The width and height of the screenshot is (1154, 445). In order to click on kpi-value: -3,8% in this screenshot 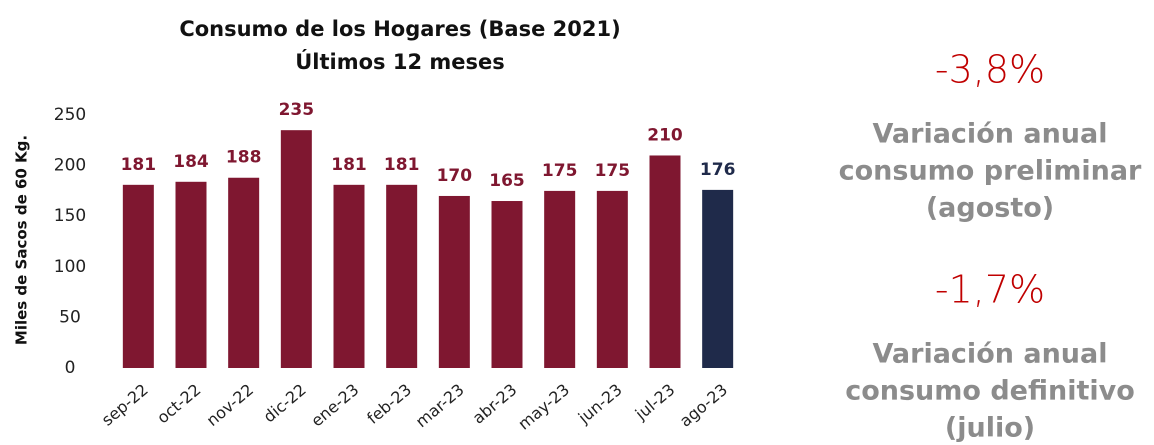, I will do `click(990, 70)`.